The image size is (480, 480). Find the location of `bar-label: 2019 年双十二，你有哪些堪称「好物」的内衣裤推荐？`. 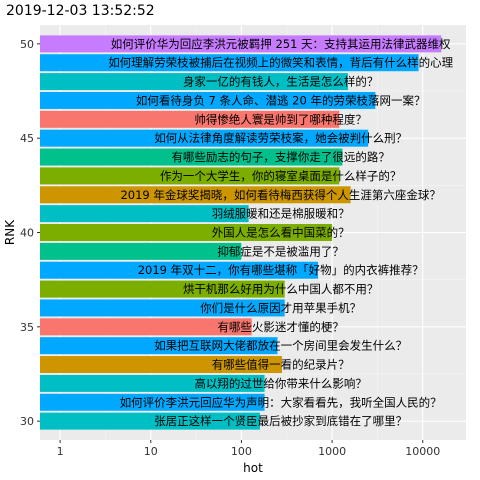

bar-label: 2019 年双十二，你有哪些堪称「好物」的内衣裤推荐？ is located at coordinates (281, 270).